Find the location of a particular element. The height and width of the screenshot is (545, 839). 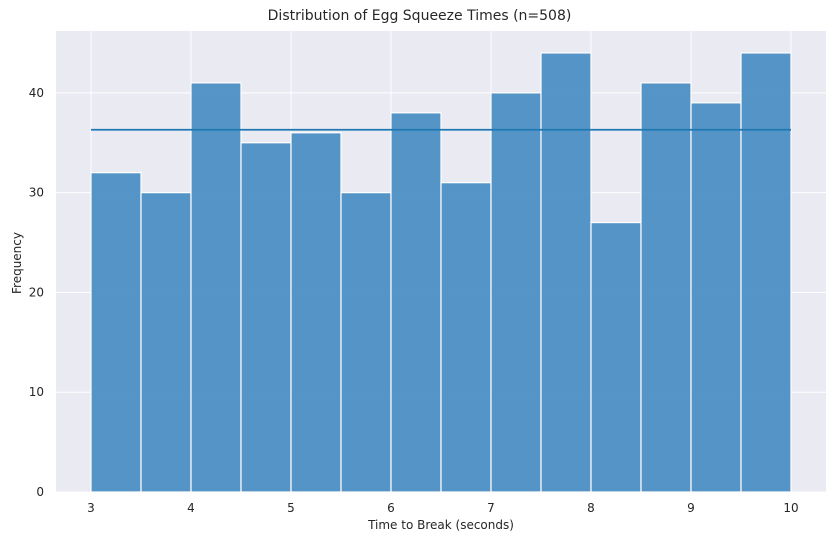

x-tick-label: 5 is located at coordinates (291, 508).